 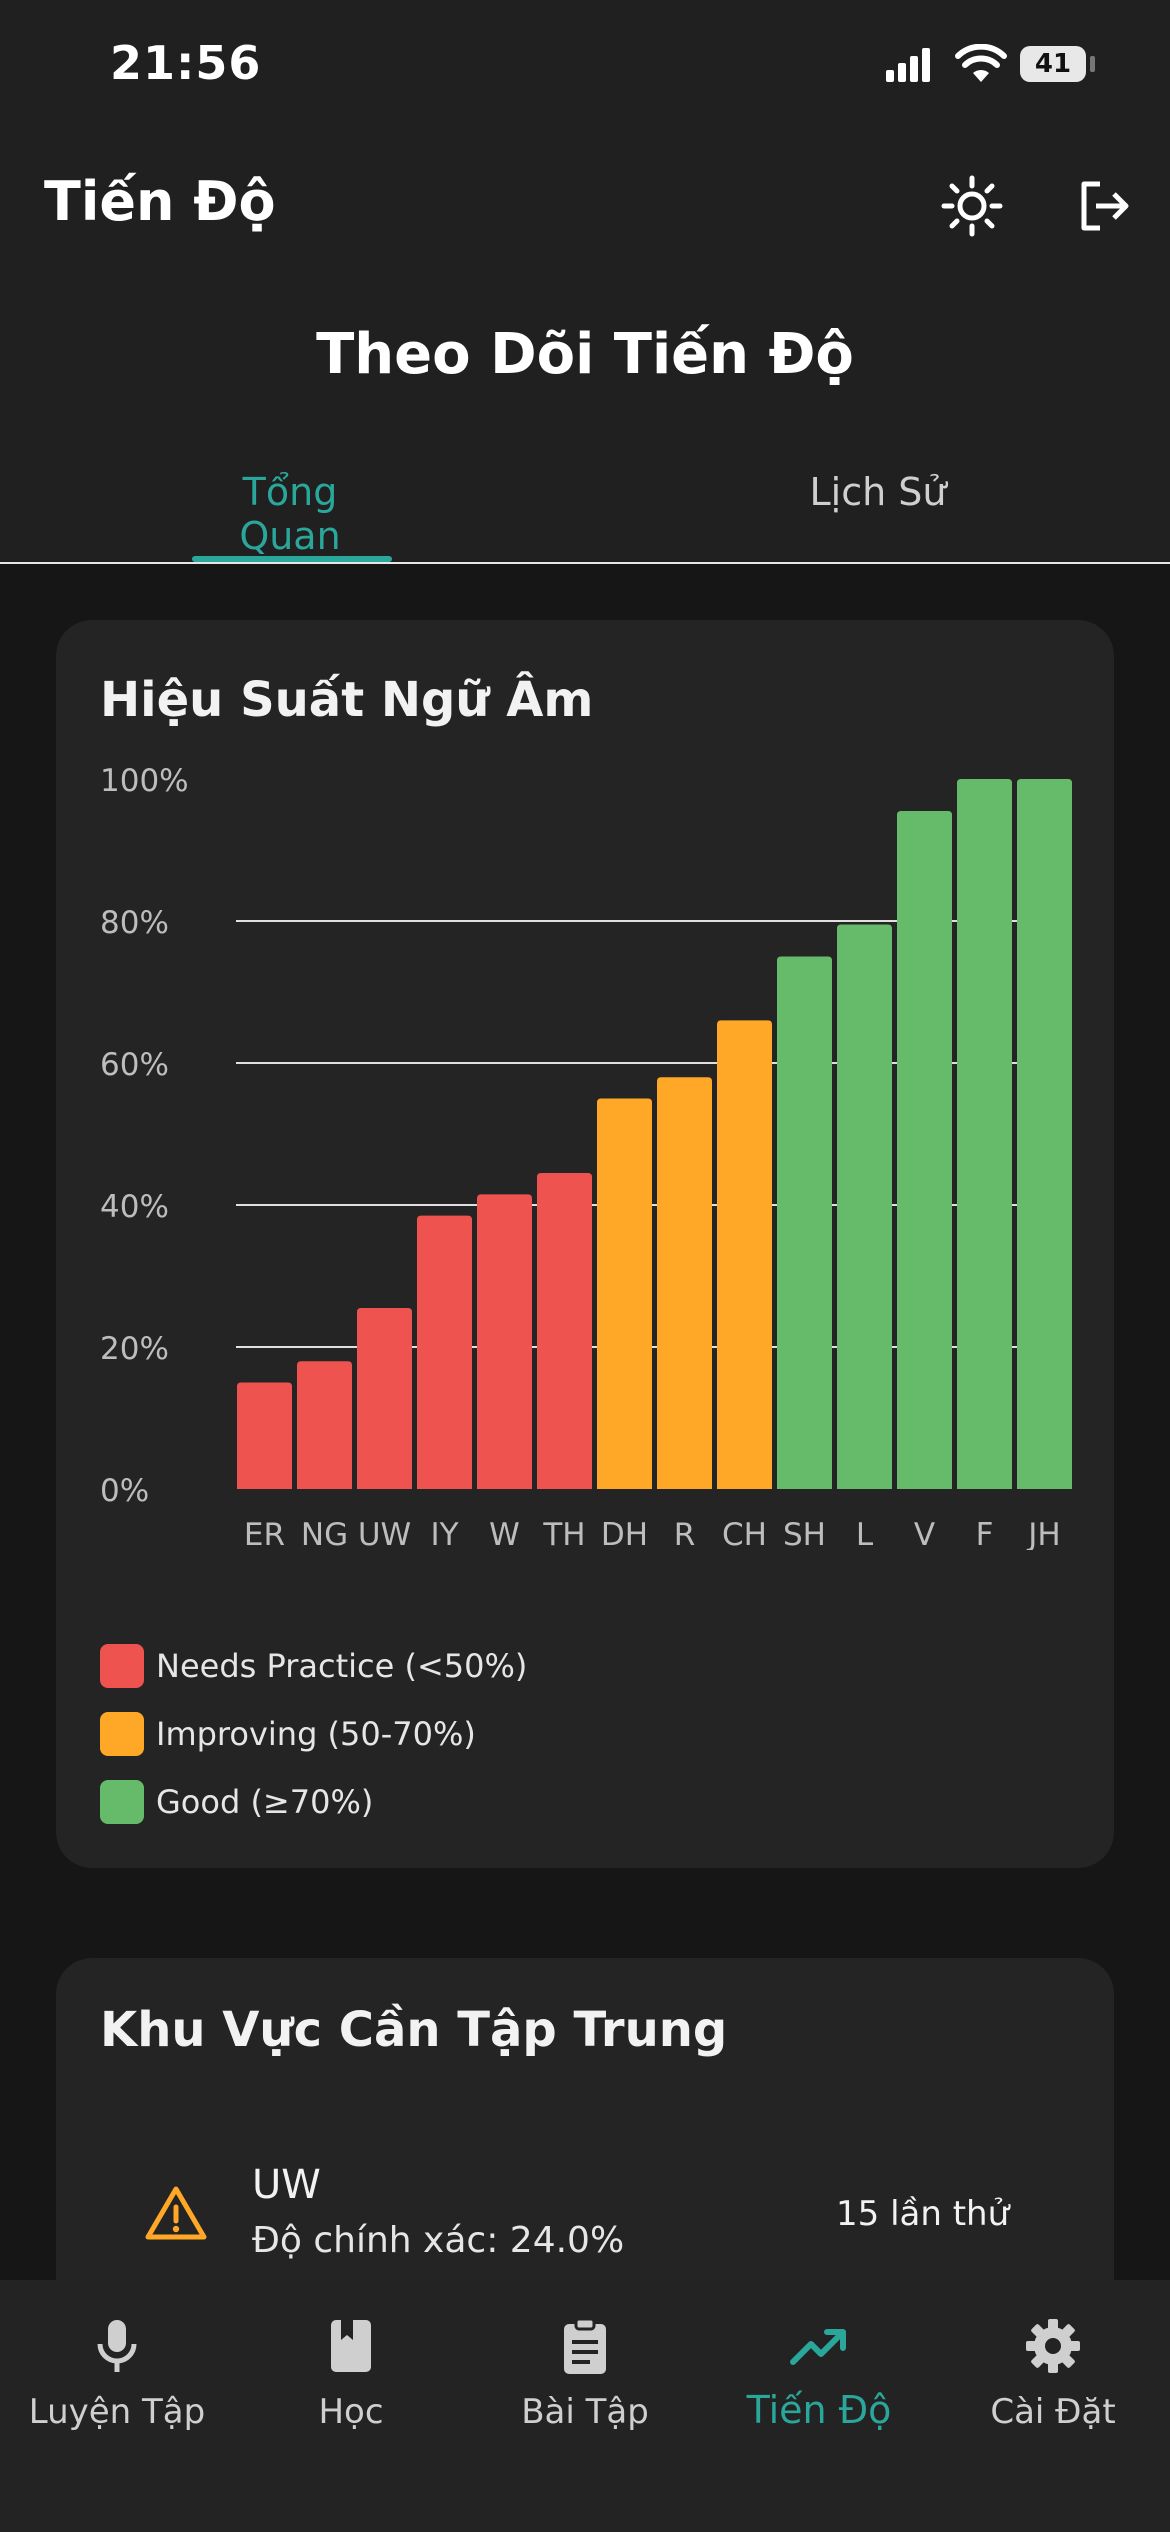 What do you see at coordinates (316, 1734) in the screenshot?
I see `legend-label: Improving (50-70%)` at bounding box center [316, 1734].